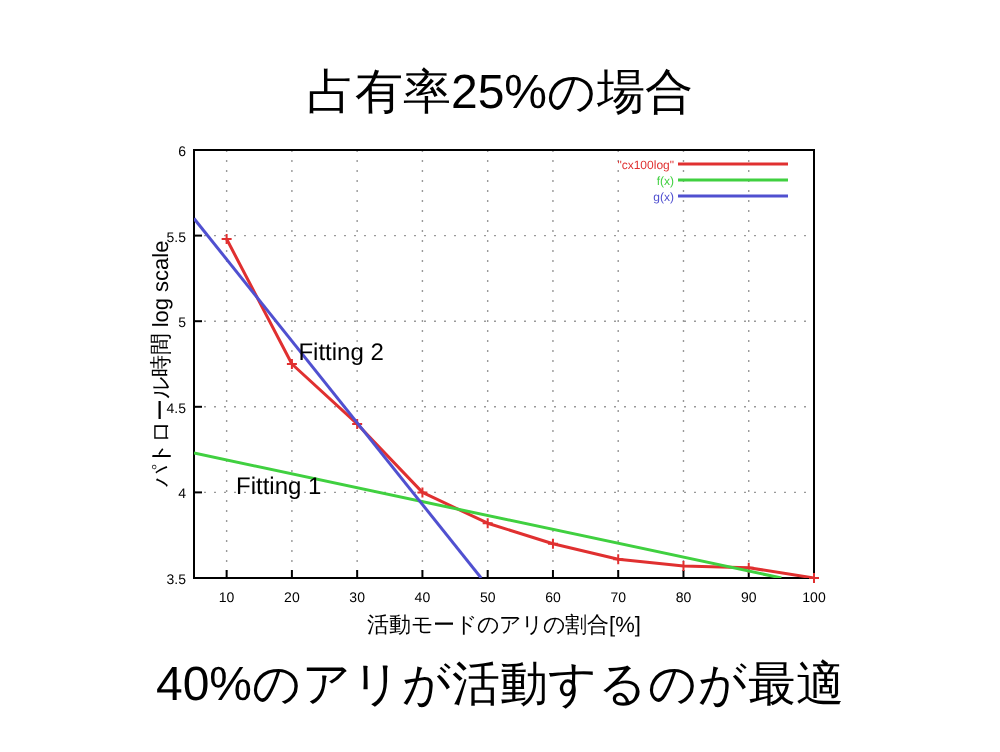 The width and height of the screenshot is (1000, 752). I want to click on annotation: Fitting 2, so click(341, 352).